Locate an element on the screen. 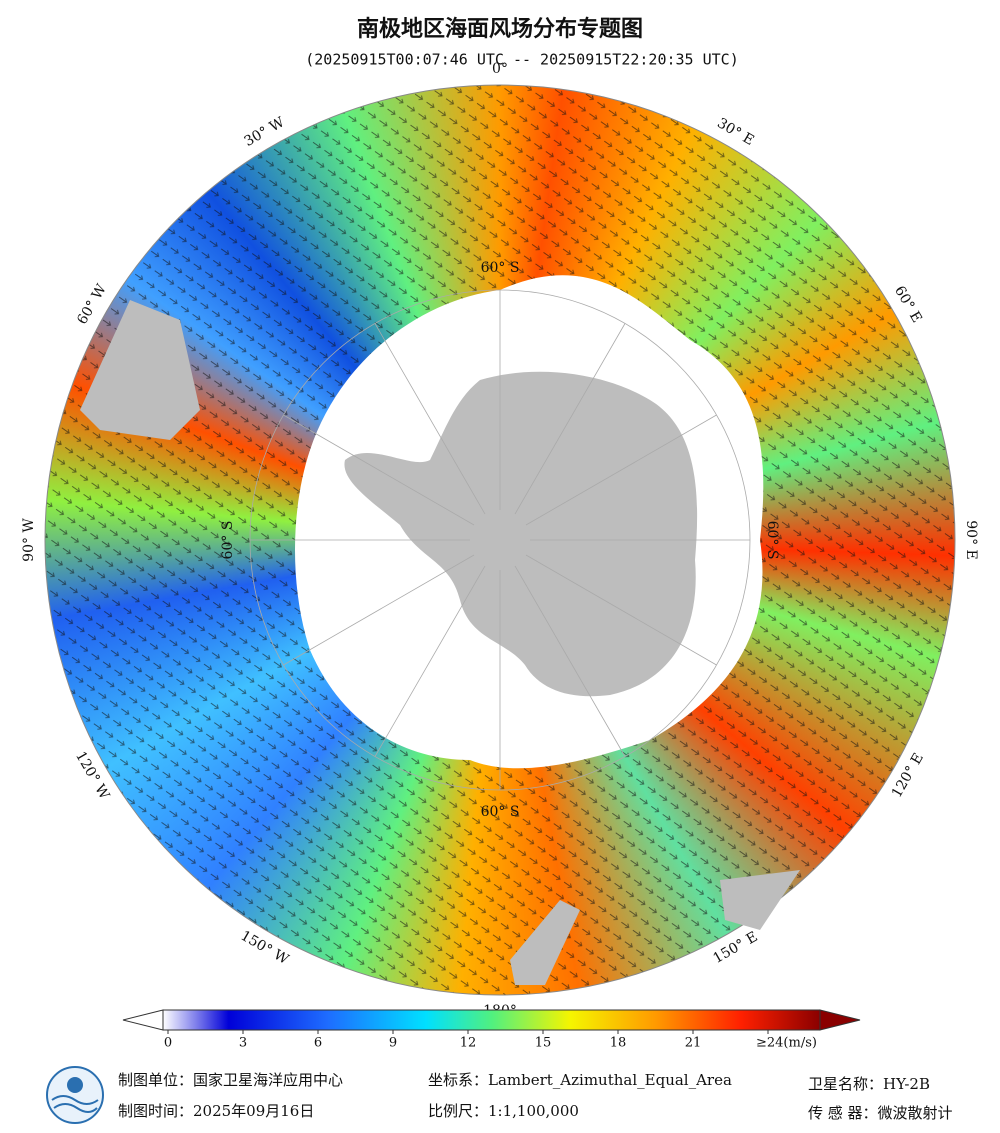 This screenshot has height=1133, width=1000. colorbar-tick-label: 3 is located at coordinates (243, 1043).